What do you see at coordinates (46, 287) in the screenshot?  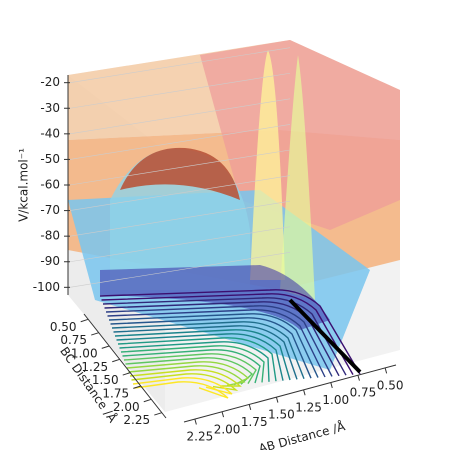 I see `z-tick-label: -100` at bounding box center [46, 287].